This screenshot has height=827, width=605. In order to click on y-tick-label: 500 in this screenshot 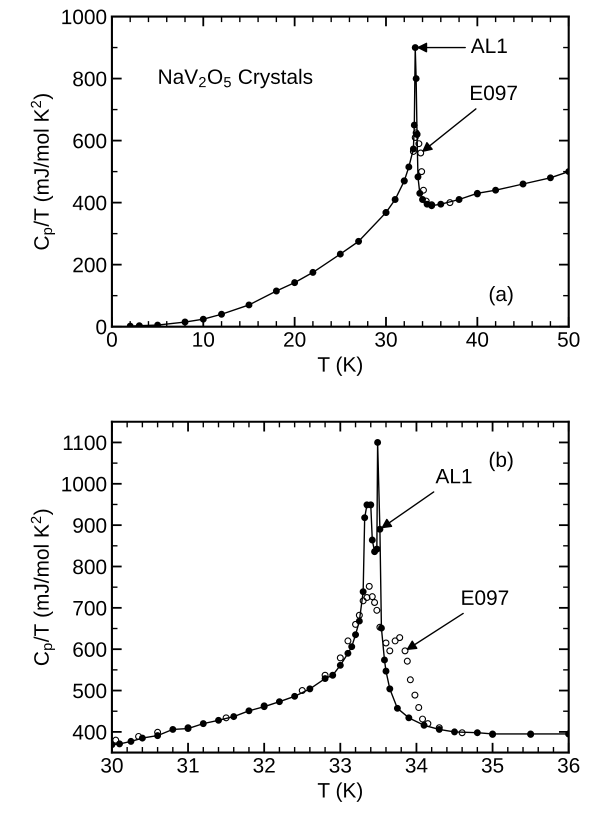, I will do `click(89, 691)`.